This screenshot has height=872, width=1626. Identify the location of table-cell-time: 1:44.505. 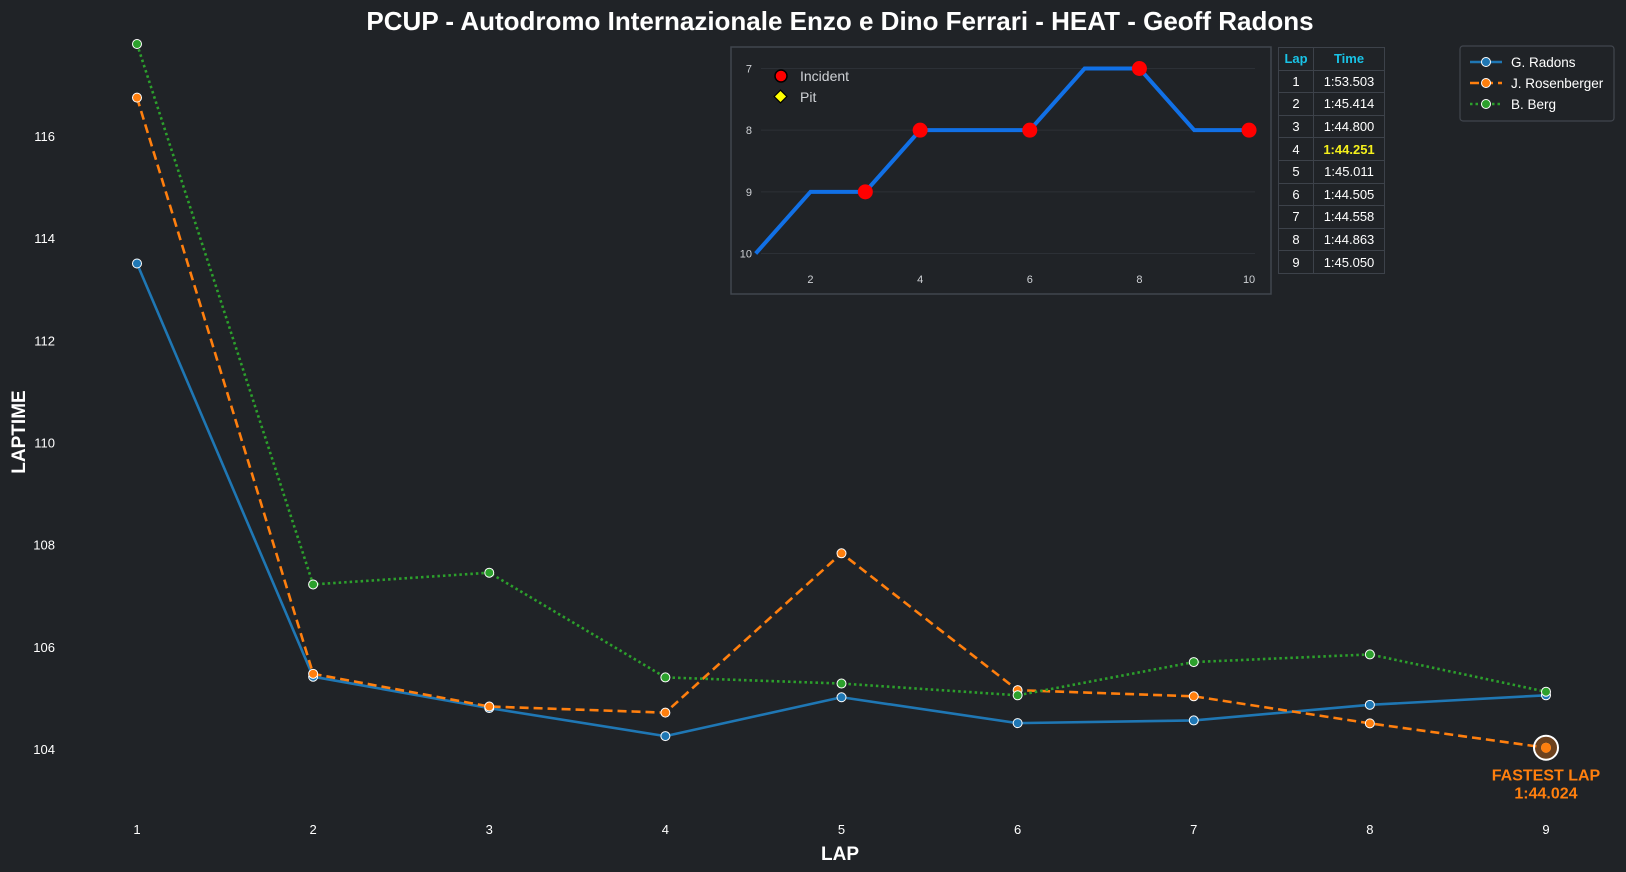
(1349, 194).